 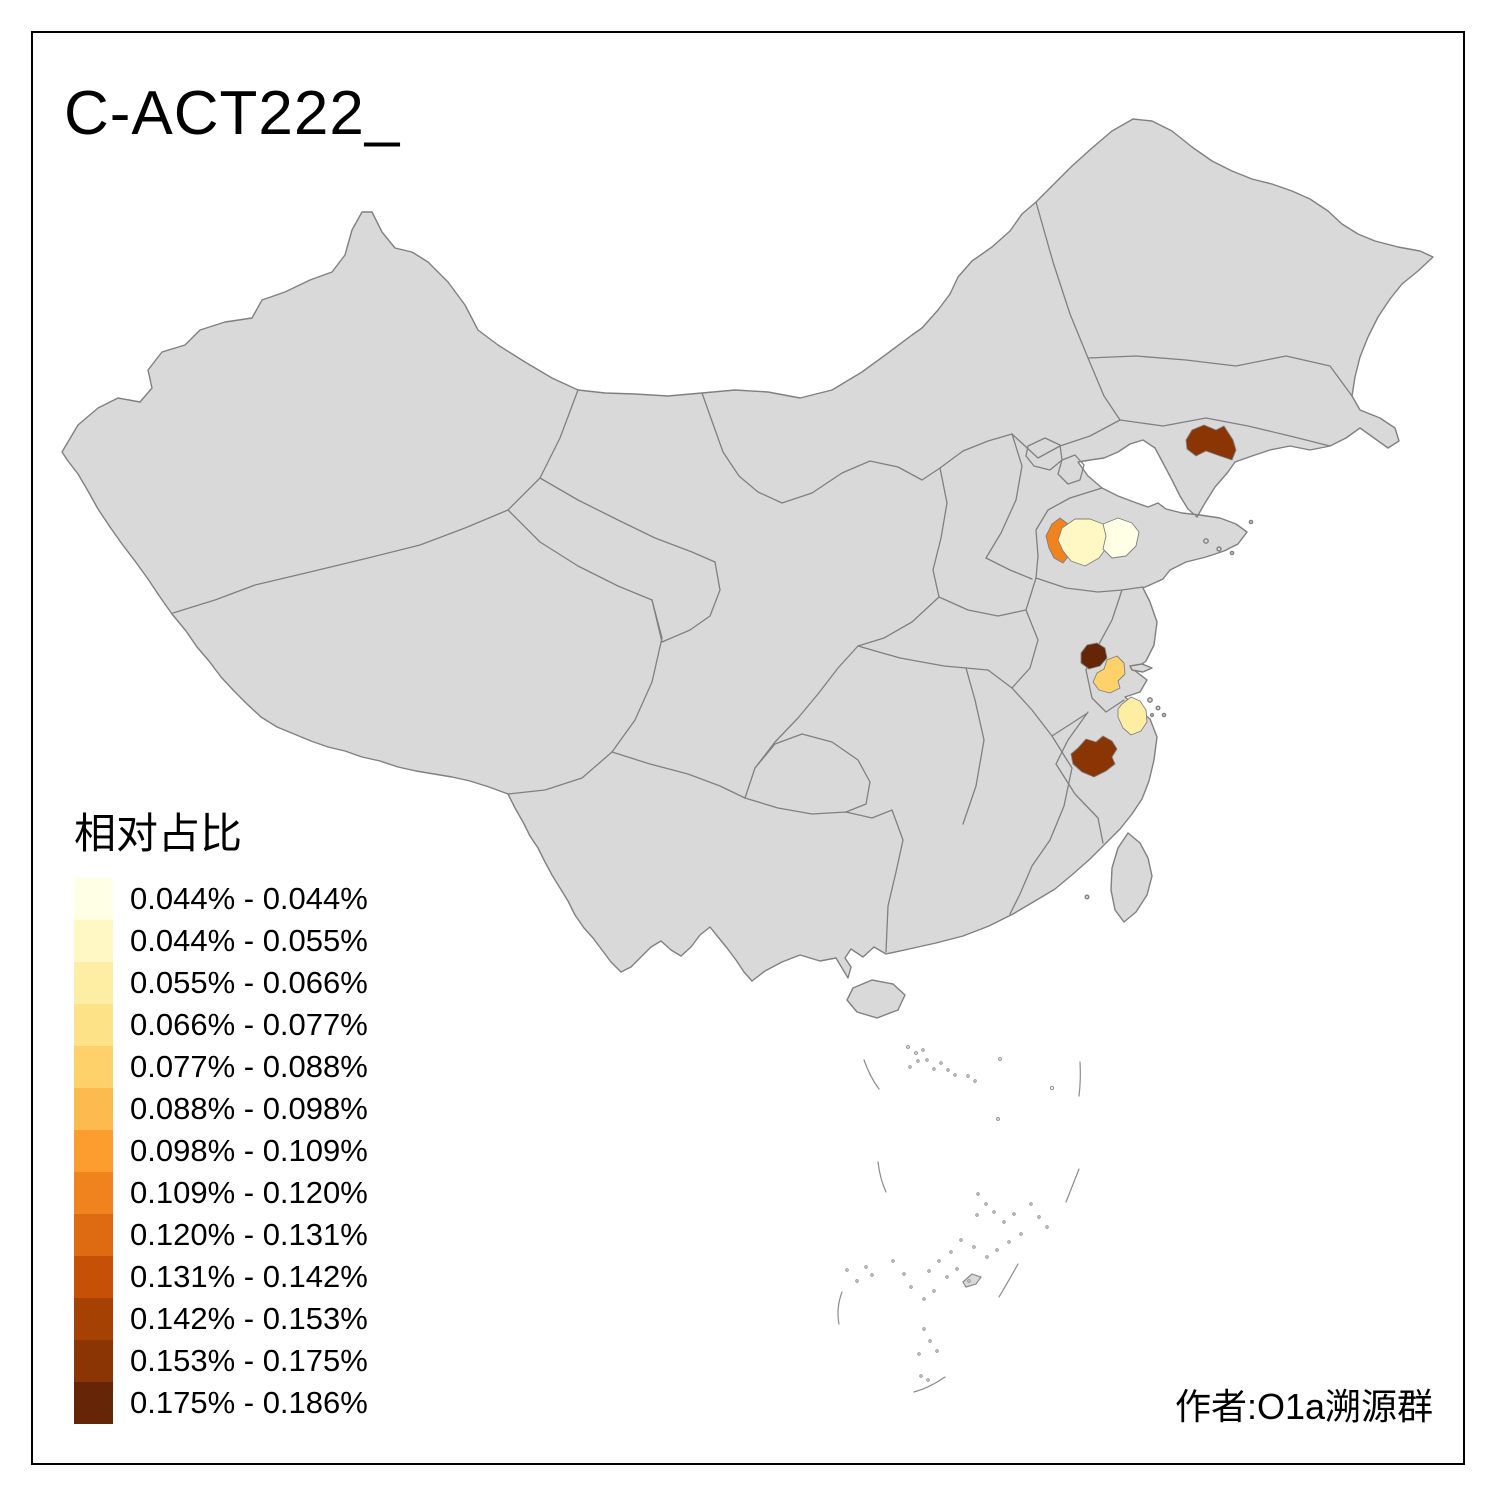 I want to click on legend-range-label: 0.142% - 0.153%, so click(x=249, y=1319).